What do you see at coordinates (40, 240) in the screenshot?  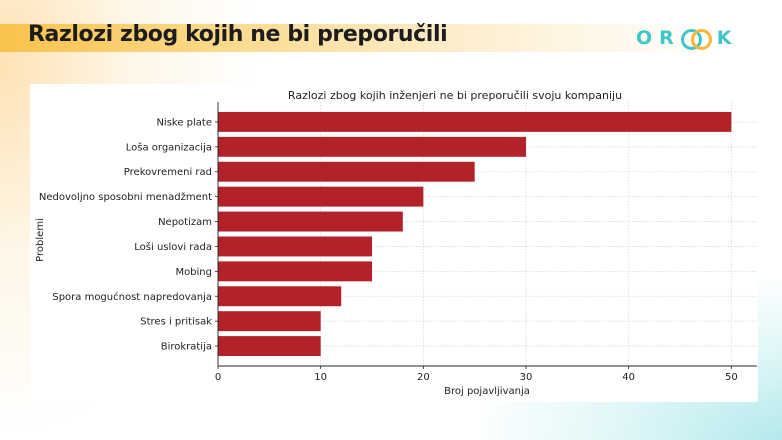 I see `y-axis-label: Problemi` at bounding box center [40, 240].